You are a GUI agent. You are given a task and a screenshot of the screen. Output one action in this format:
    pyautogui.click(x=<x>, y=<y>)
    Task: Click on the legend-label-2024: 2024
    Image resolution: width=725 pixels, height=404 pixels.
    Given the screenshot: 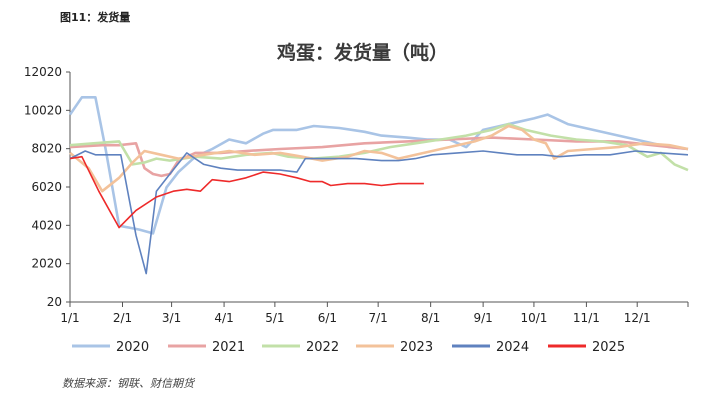 What is the action you would take?
    pyautogui.click(x=512, y=347)
    